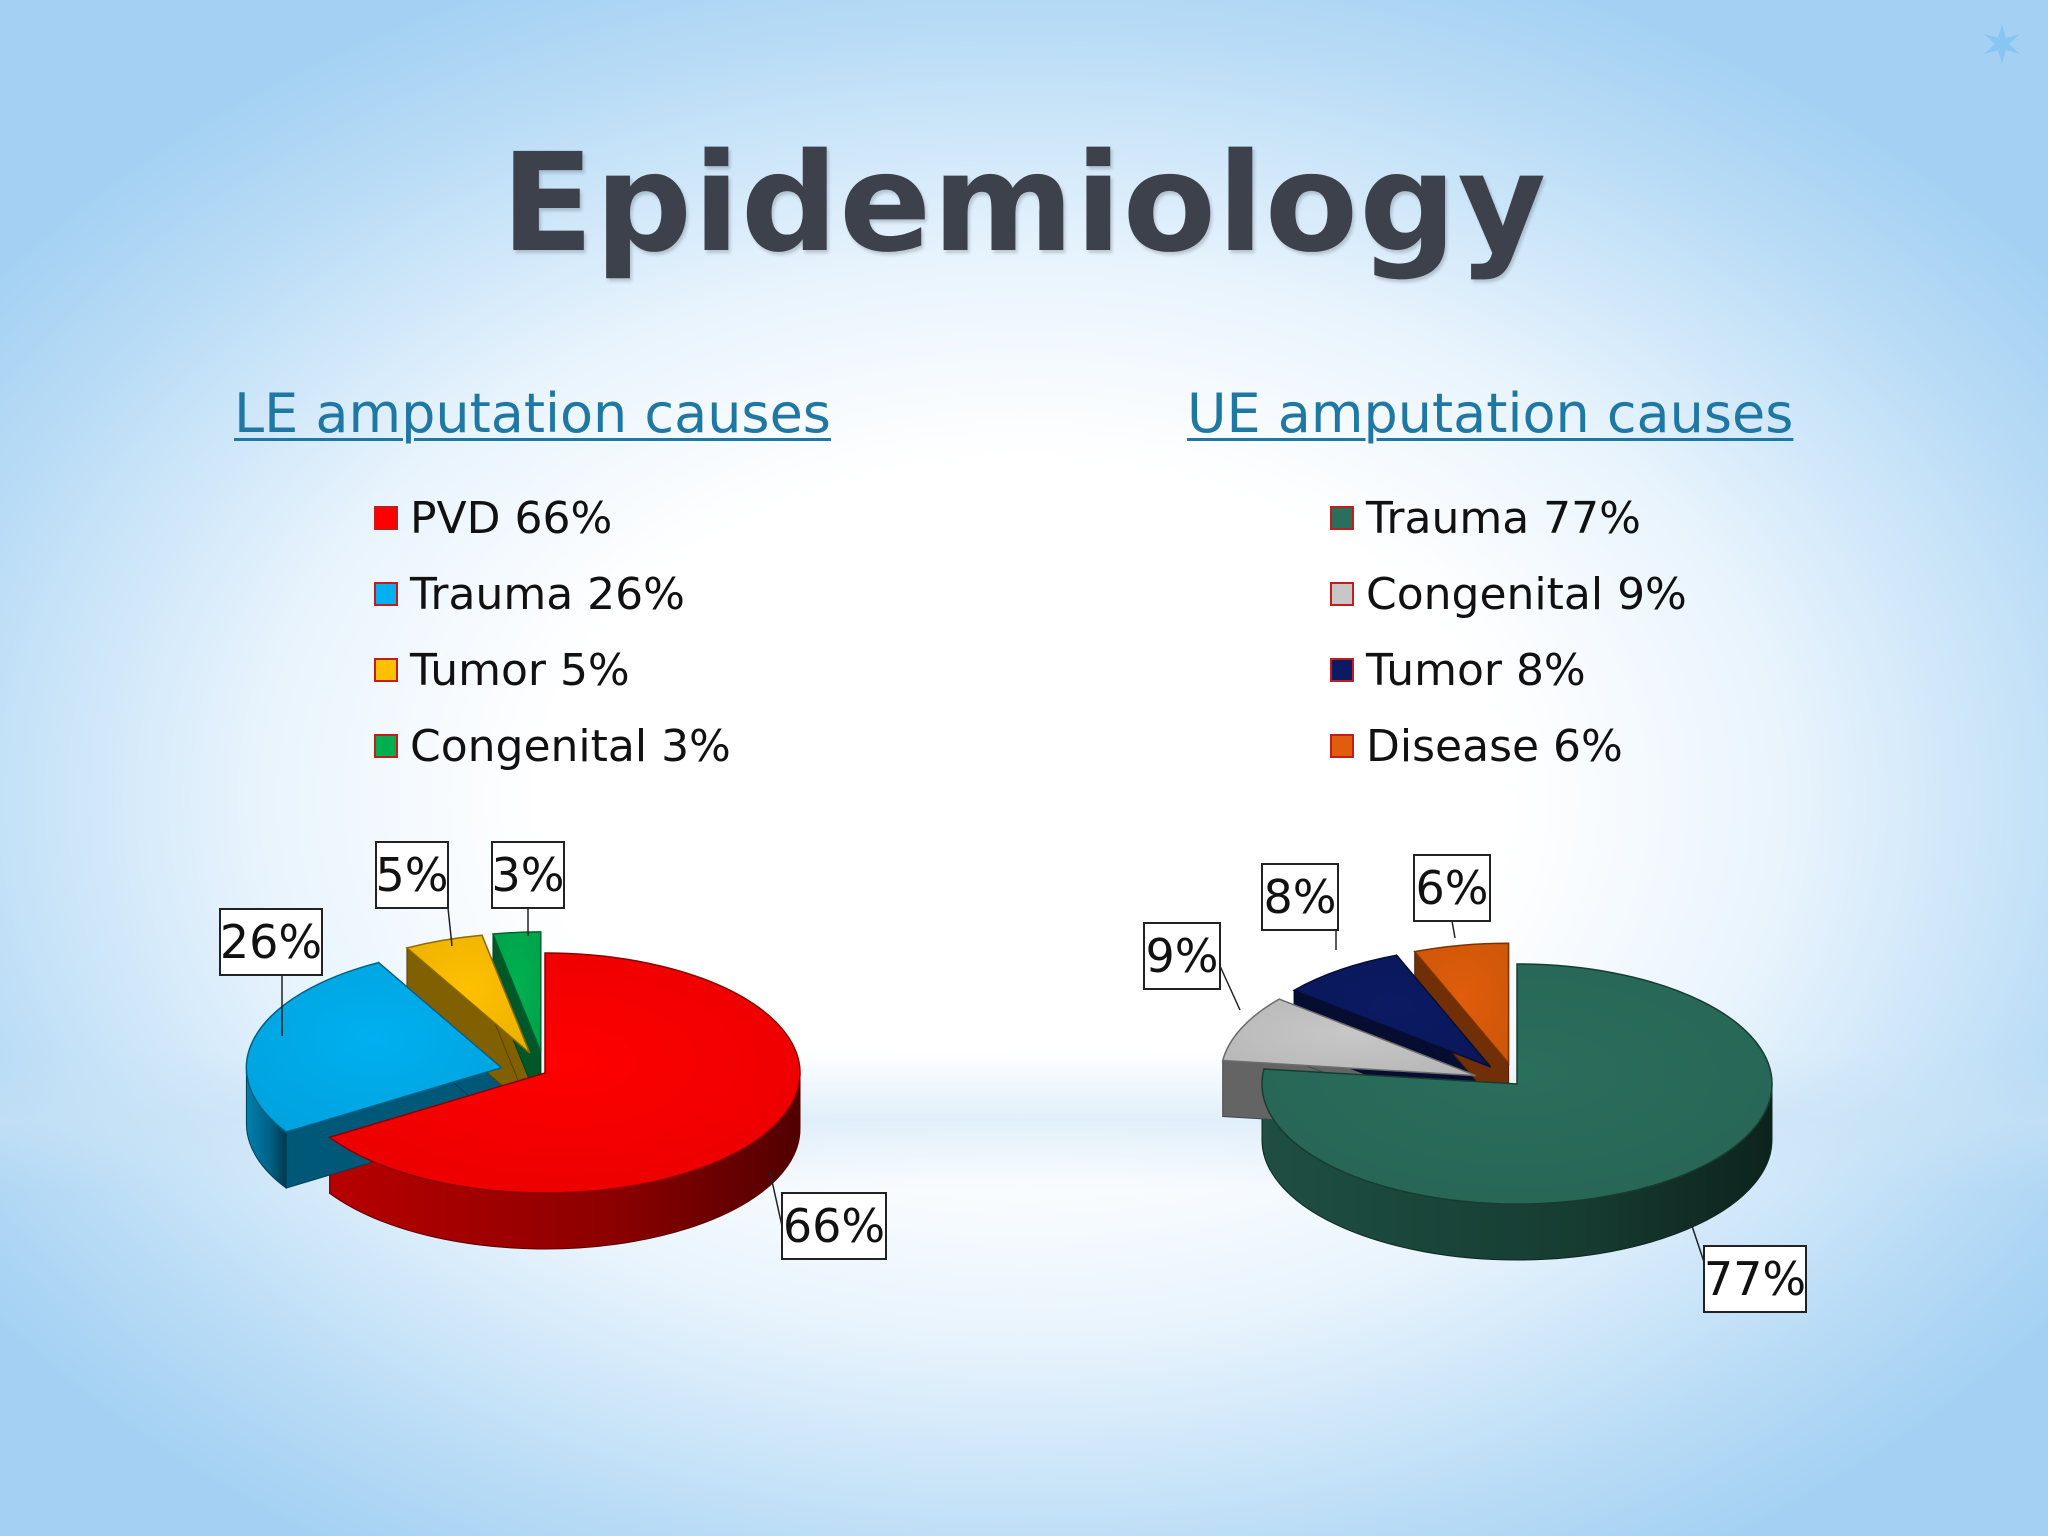  I want to click on ue-data-label-congenital: 9%, so click(1192, 966).